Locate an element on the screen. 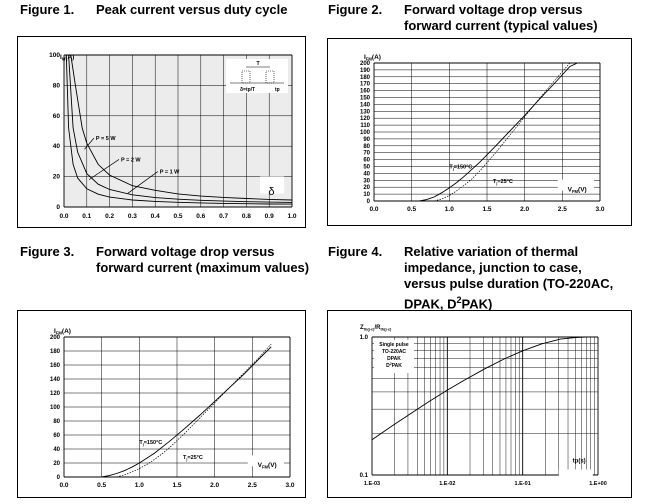 Image resolution: width=664 pixels, height=504 pixels. fig4-legend-line-0: Single pulse is located at coordinates (394, 345).